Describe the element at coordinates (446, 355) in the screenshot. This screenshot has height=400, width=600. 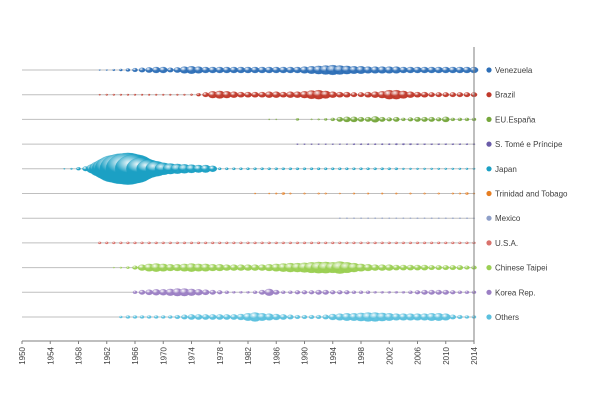
I see `x-tick-label: 2010` at that location.